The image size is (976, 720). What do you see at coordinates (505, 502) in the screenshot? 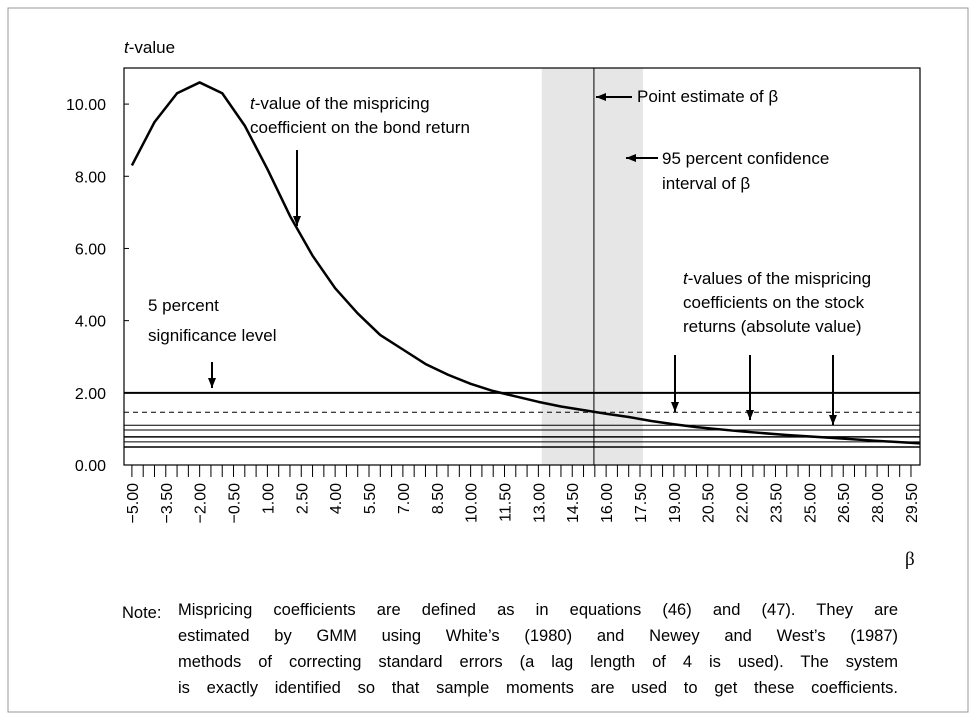
I see `x-tick-label: 11.50` at bounding box center [505, 502].